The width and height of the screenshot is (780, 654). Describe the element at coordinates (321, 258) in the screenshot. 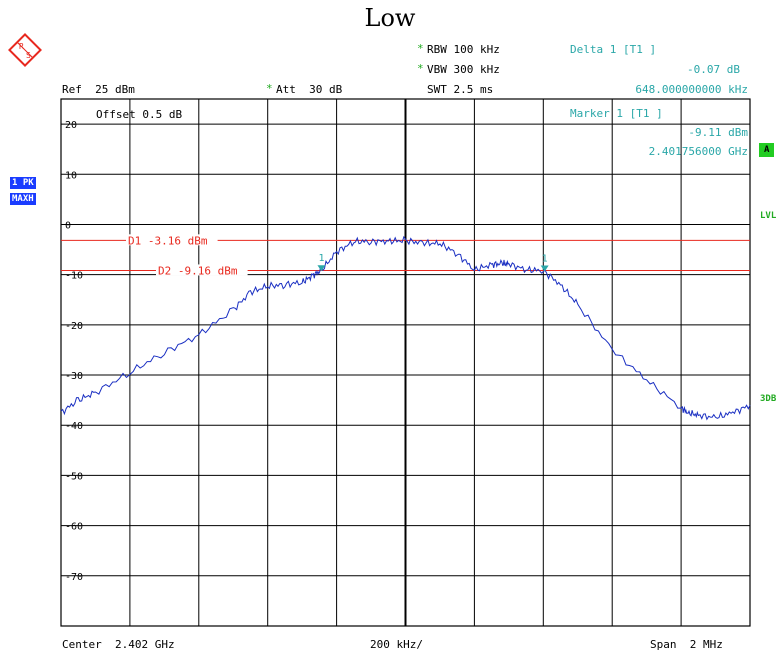

I see `marker-1-label: 1` at that location.